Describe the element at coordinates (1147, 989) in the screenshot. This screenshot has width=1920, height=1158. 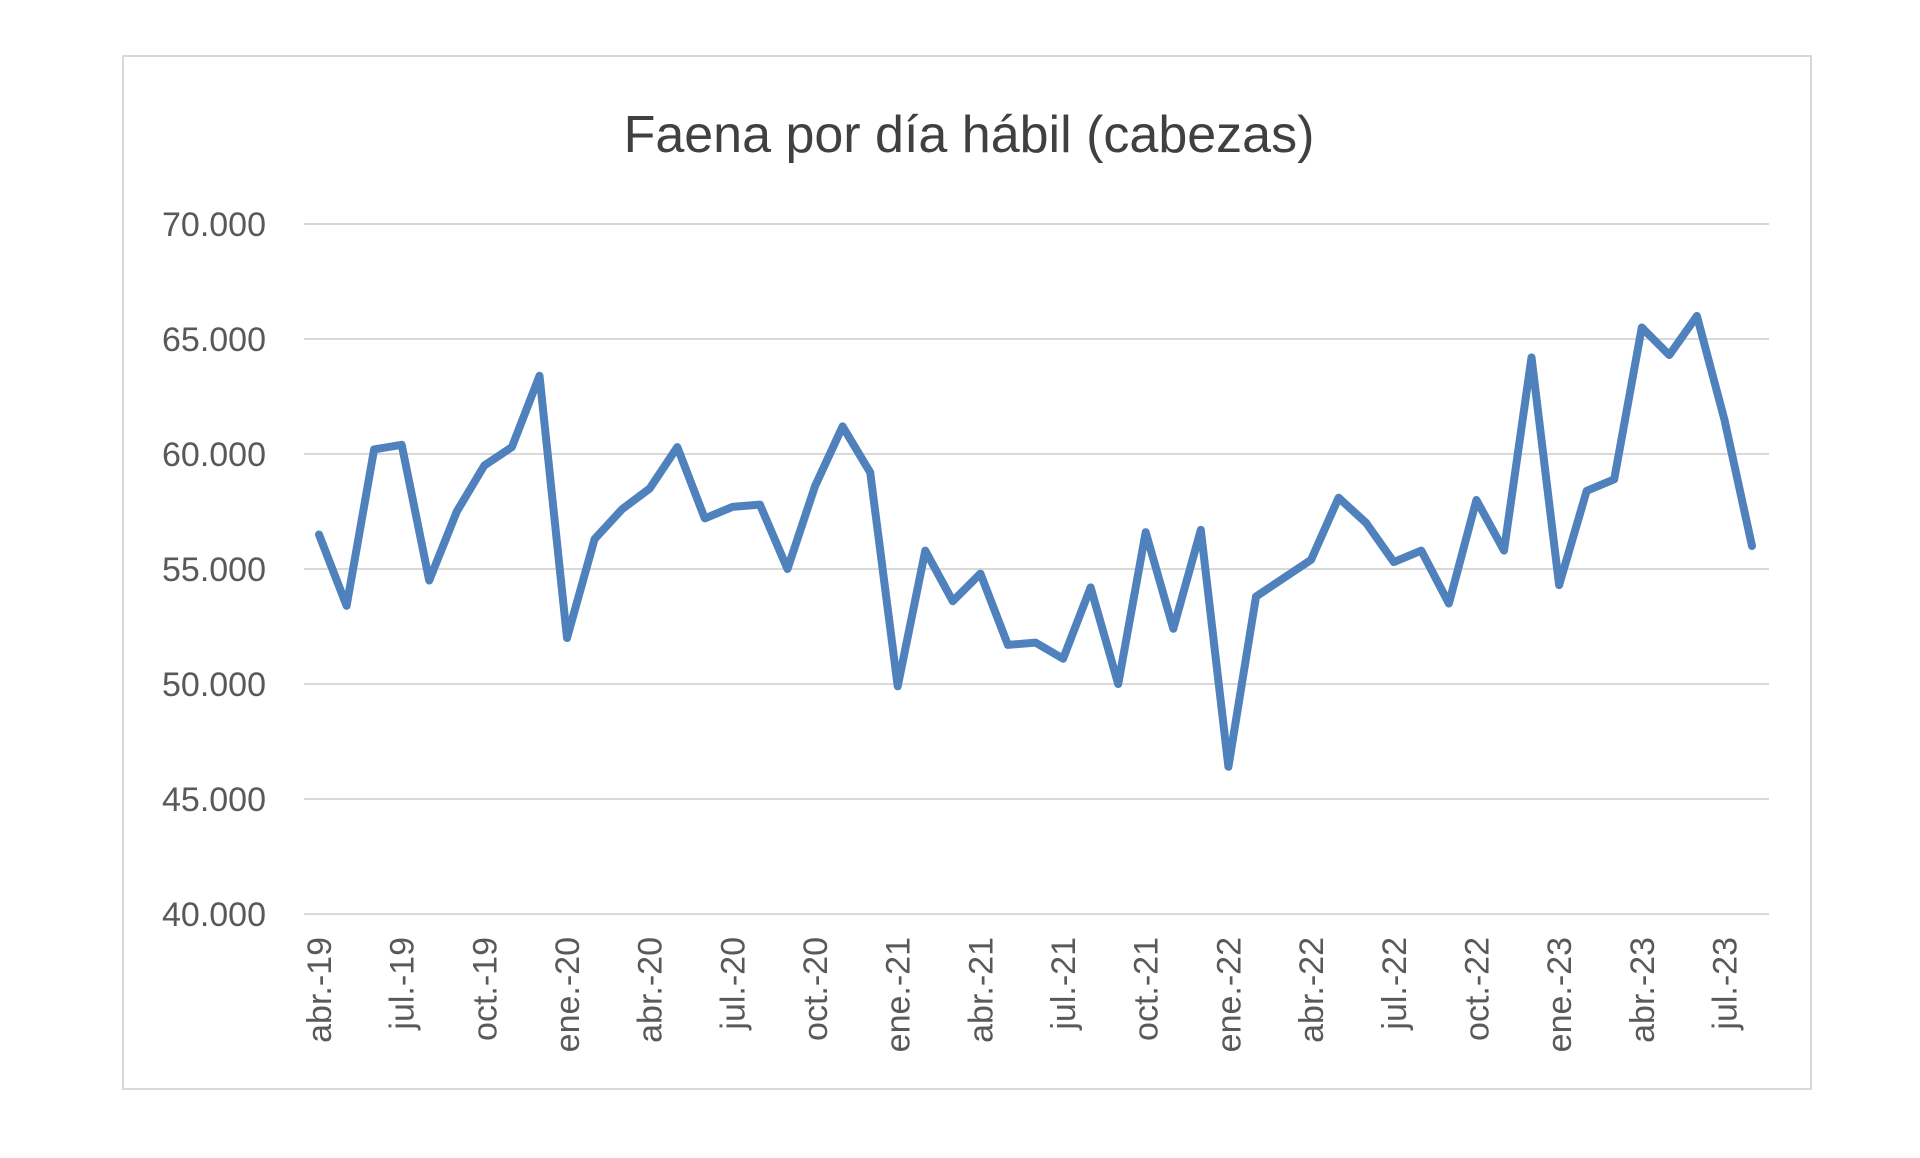
I see `x-tick-label: oct.-21` at that location.